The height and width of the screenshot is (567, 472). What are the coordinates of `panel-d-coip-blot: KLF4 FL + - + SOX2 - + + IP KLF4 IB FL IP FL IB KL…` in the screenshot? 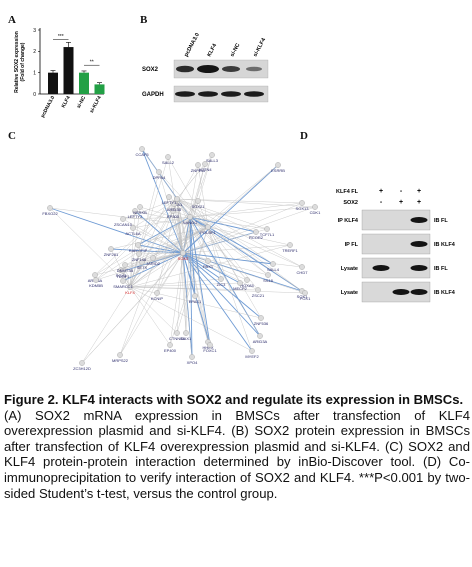 It's located at (396, 245).